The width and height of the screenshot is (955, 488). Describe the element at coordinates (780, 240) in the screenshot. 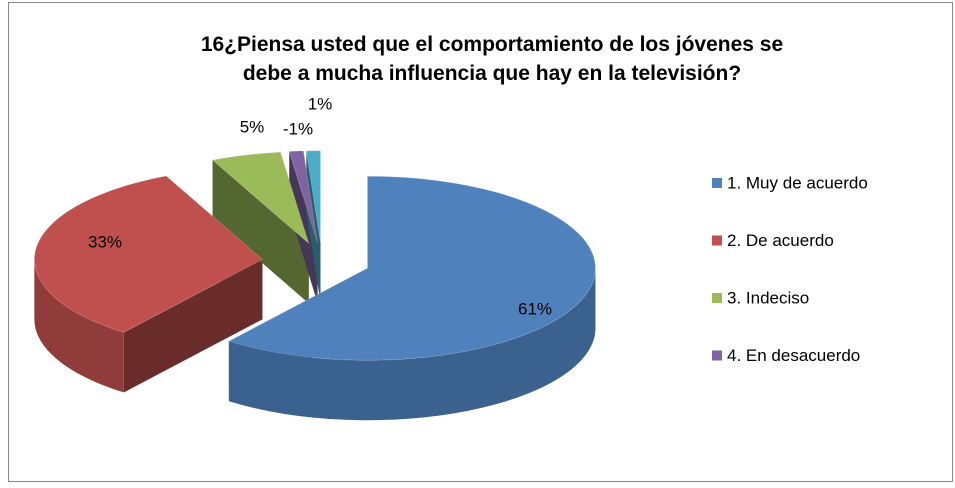

I see `legend-label: 2. De acuerdo` at that location.